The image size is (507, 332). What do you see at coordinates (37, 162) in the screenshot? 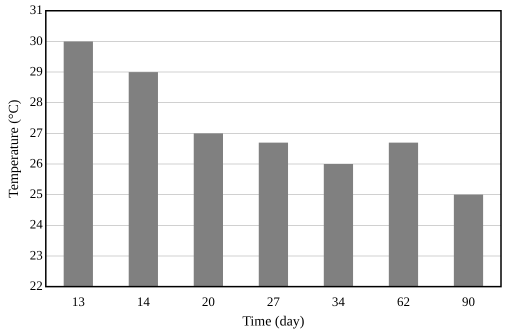
I see `y-tick-label: 26` at bounding box center [37, 162].